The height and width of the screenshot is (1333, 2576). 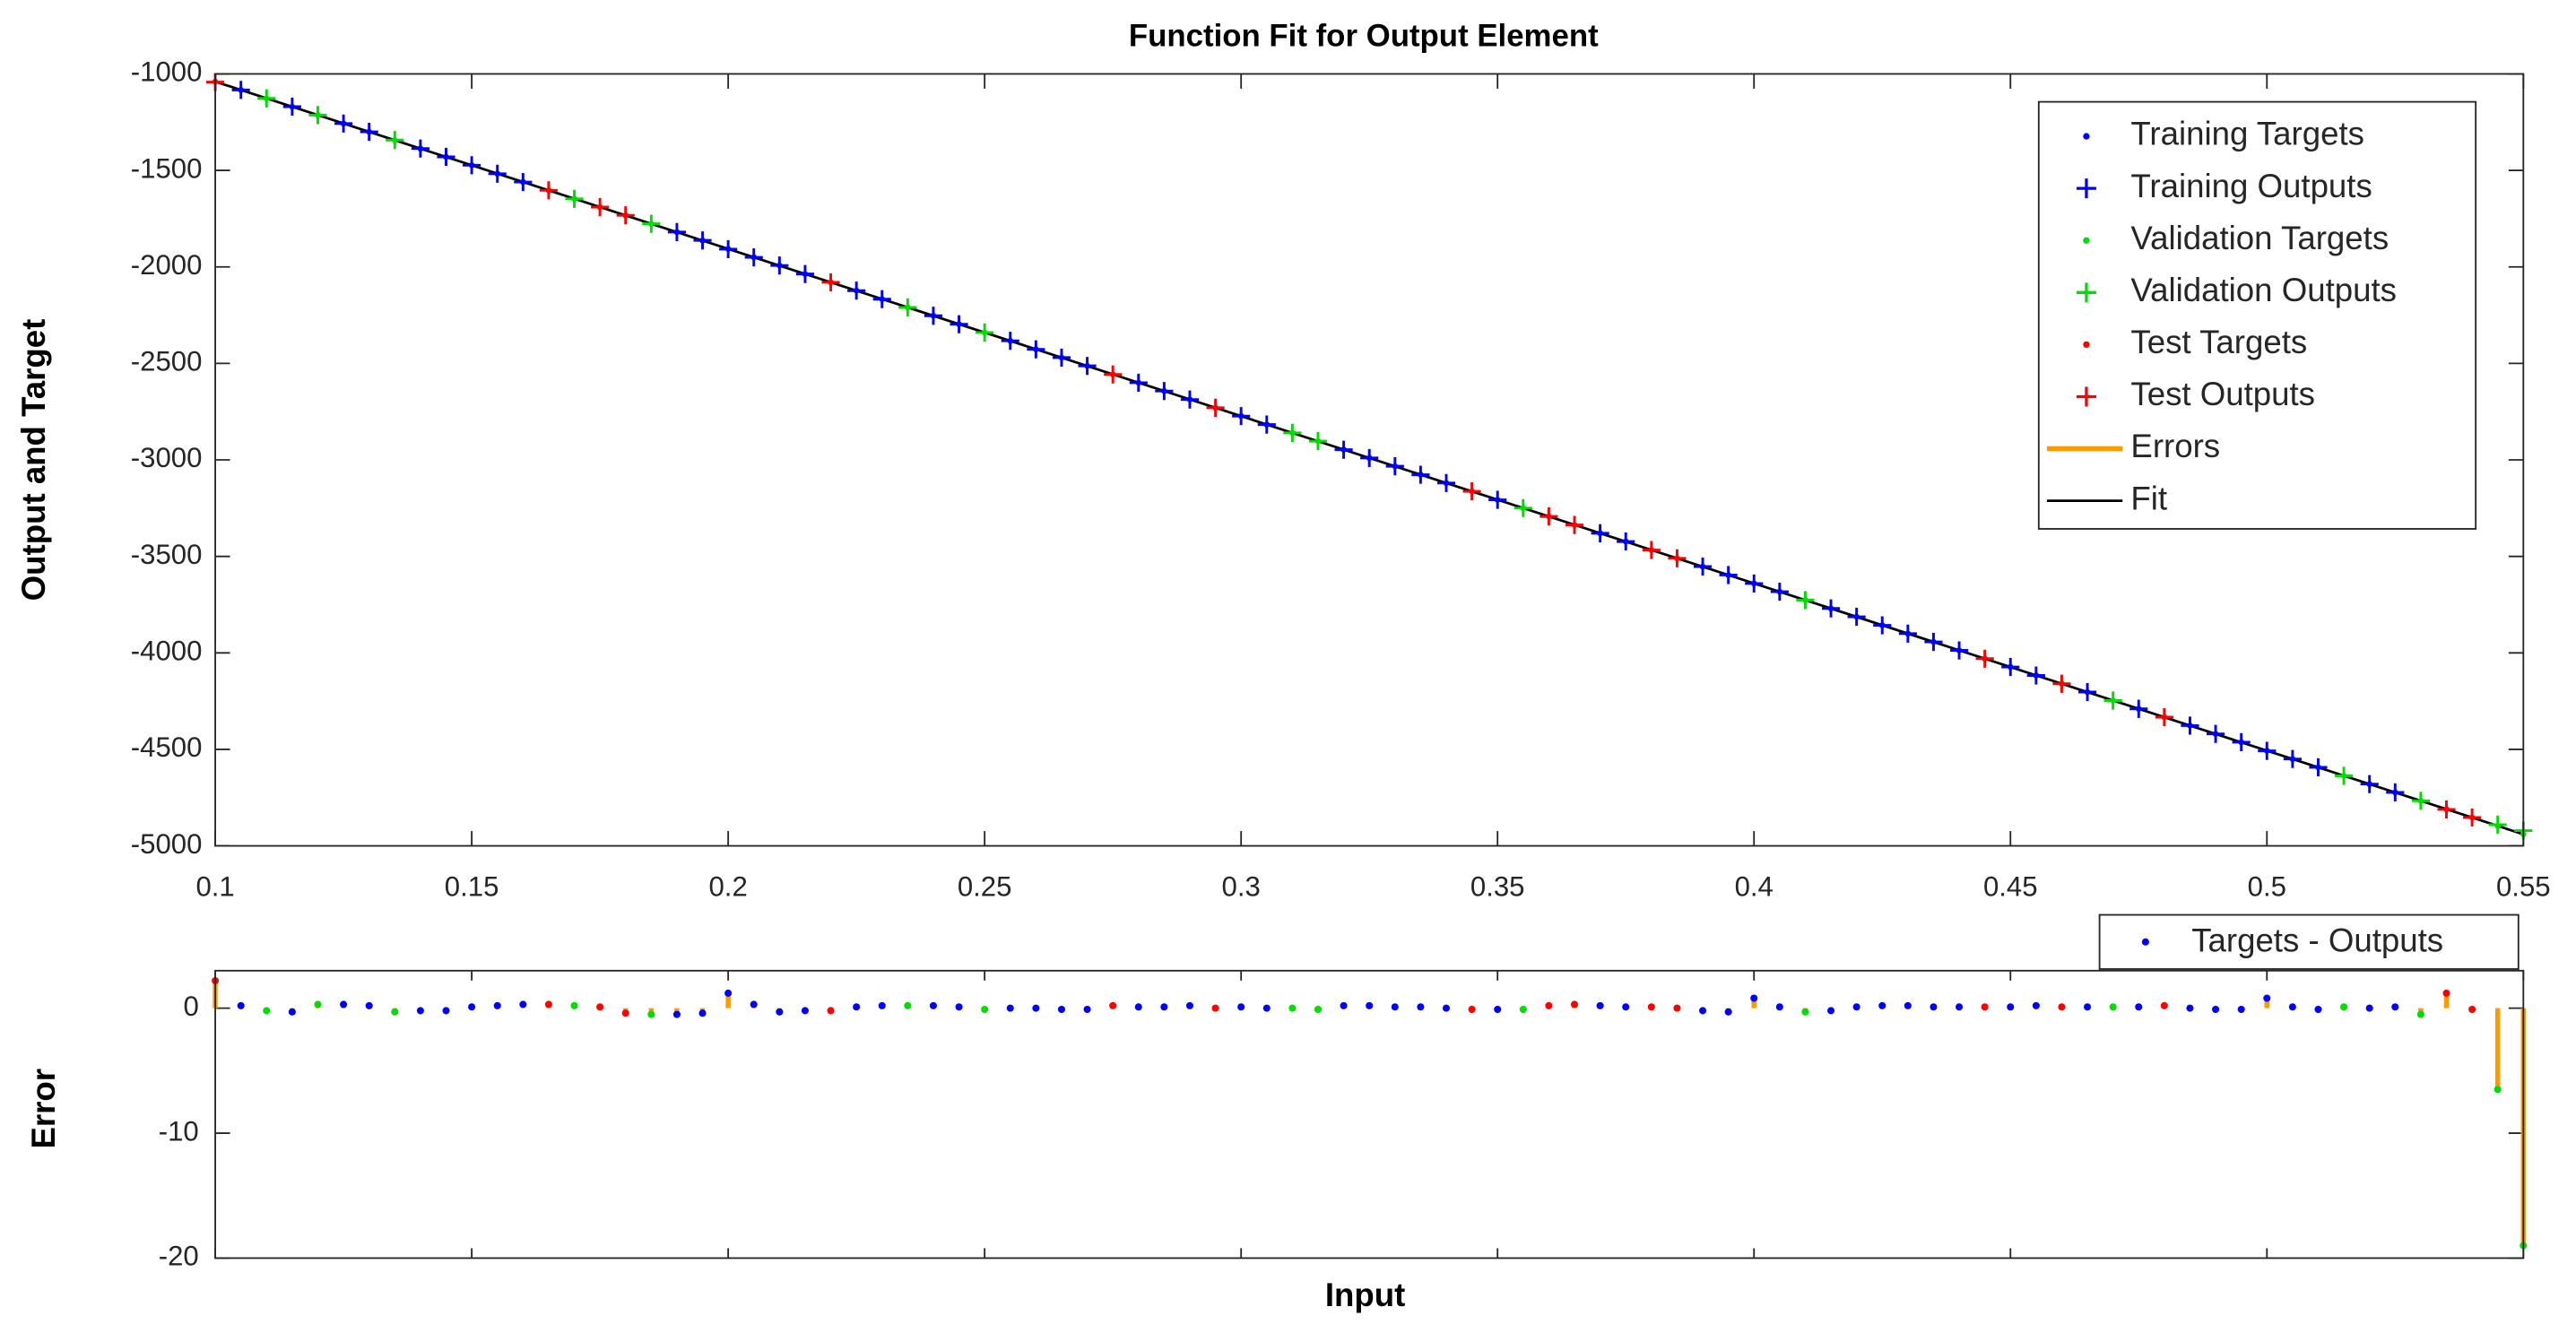 I want to click on x-tick-label: 0.5, so click(x=2267, y=886).